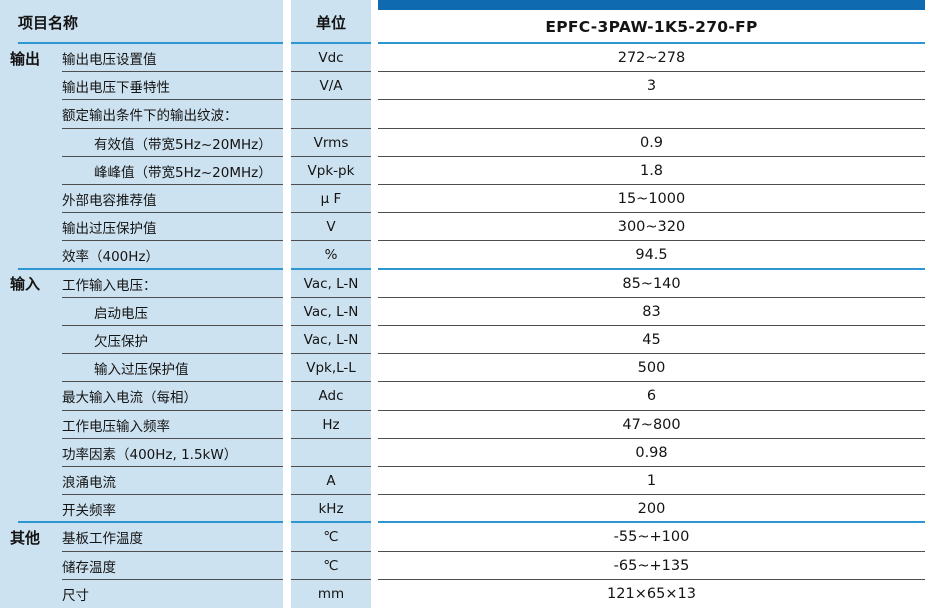 The height and width of the screenshot is (608, 925). What do you see at coordinates (651, 425) in the screenshot?
I see `value-cell: 47~800` at bounding box center [651, 425].